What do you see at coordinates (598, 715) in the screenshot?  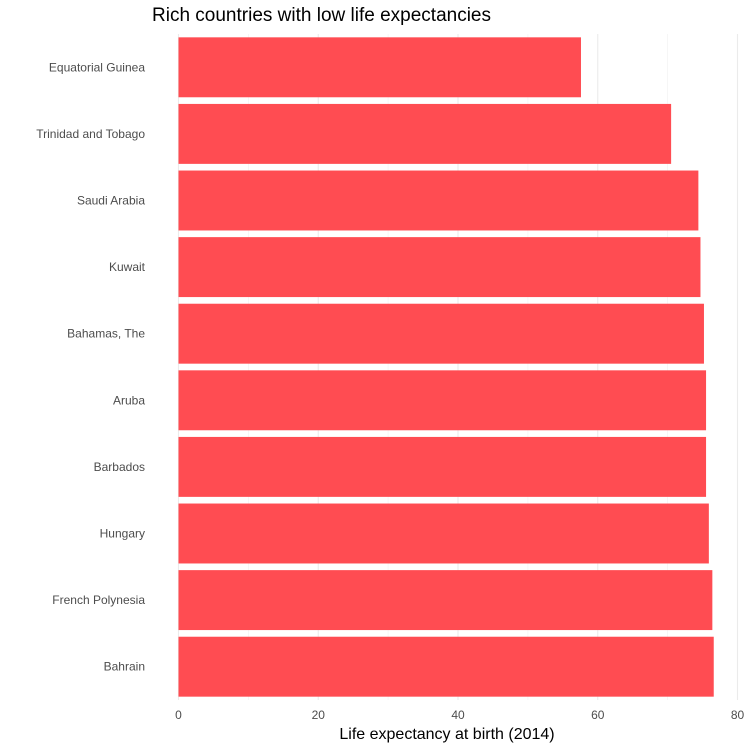 I see `x-tick-label: 60` at bounding box center [598, 715].